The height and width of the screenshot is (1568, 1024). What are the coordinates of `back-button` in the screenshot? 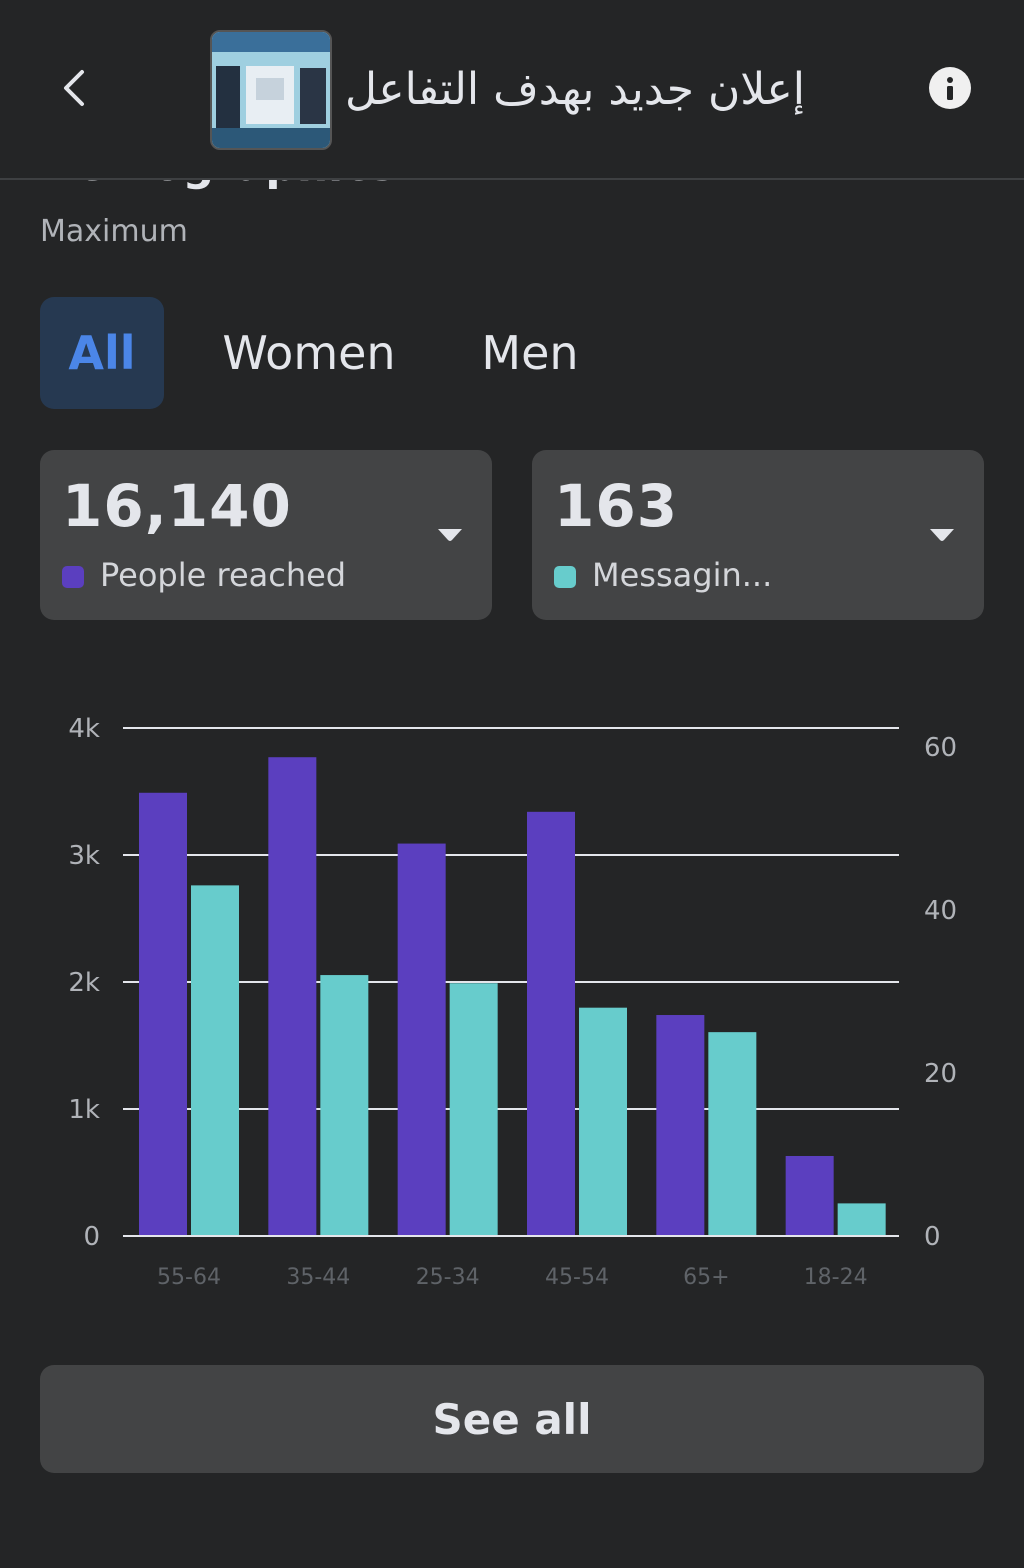 It's located at (74, 88).